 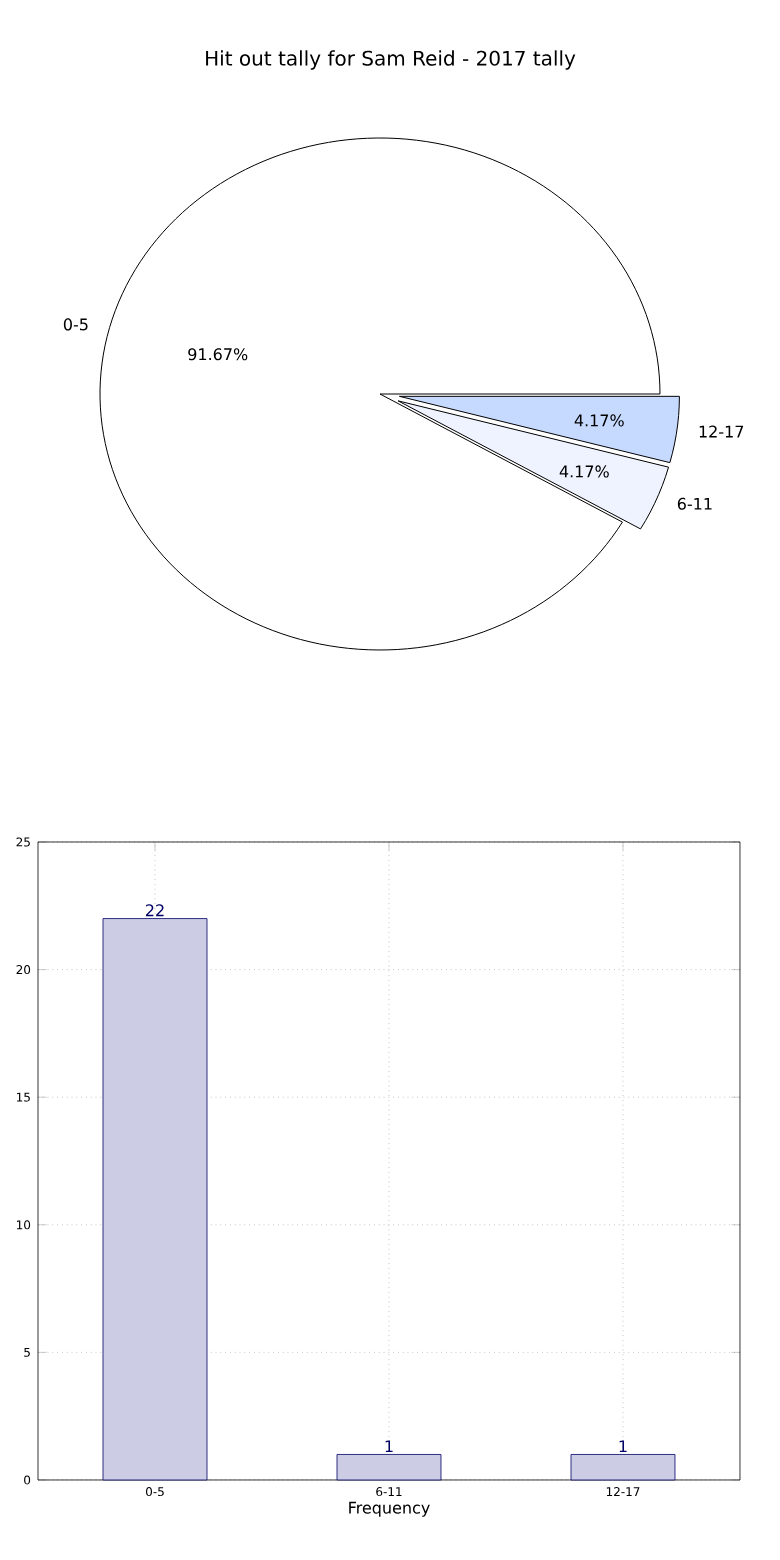 What do you see at coordinates (391, 60) in the screenshot?
I see `chart-title: Hit out tally for Sam Reid - 2017 tally` at bounding box center [391, 60].